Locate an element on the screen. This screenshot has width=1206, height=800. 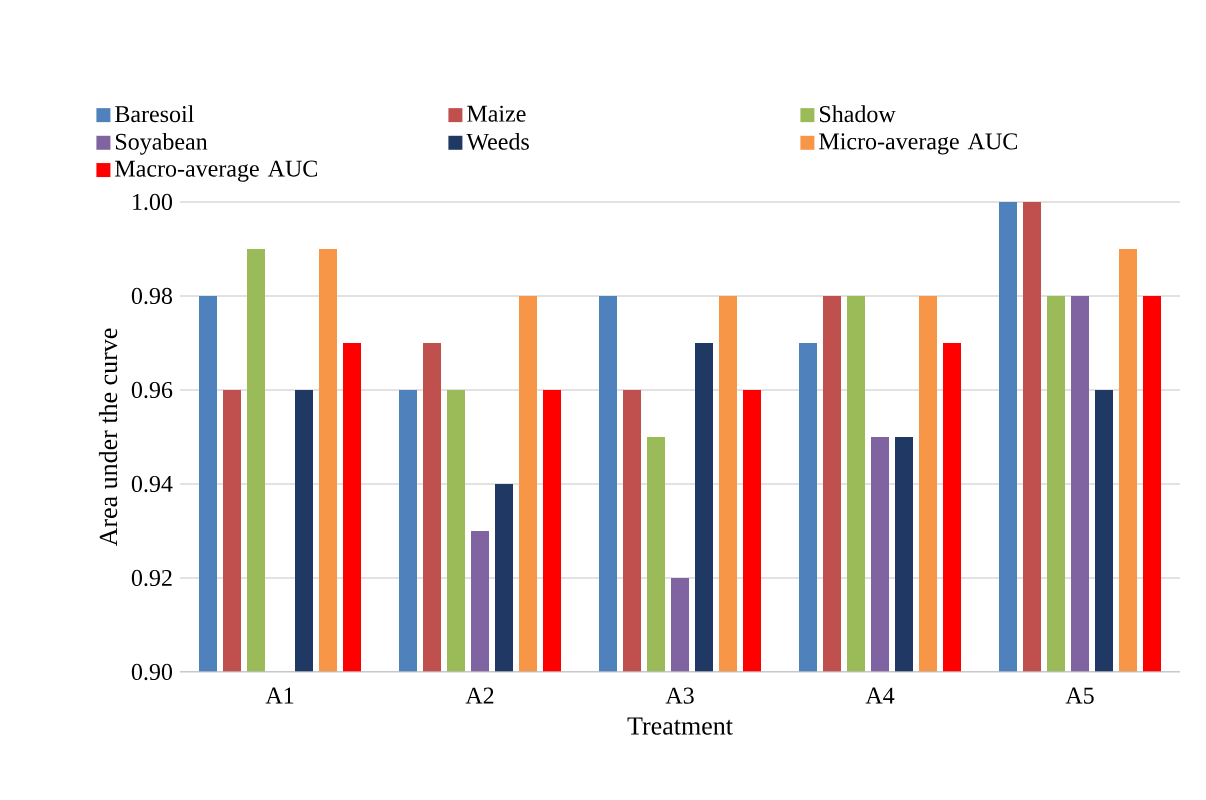
y-tick-label: 0.94 is located at coordinates (152, 484).